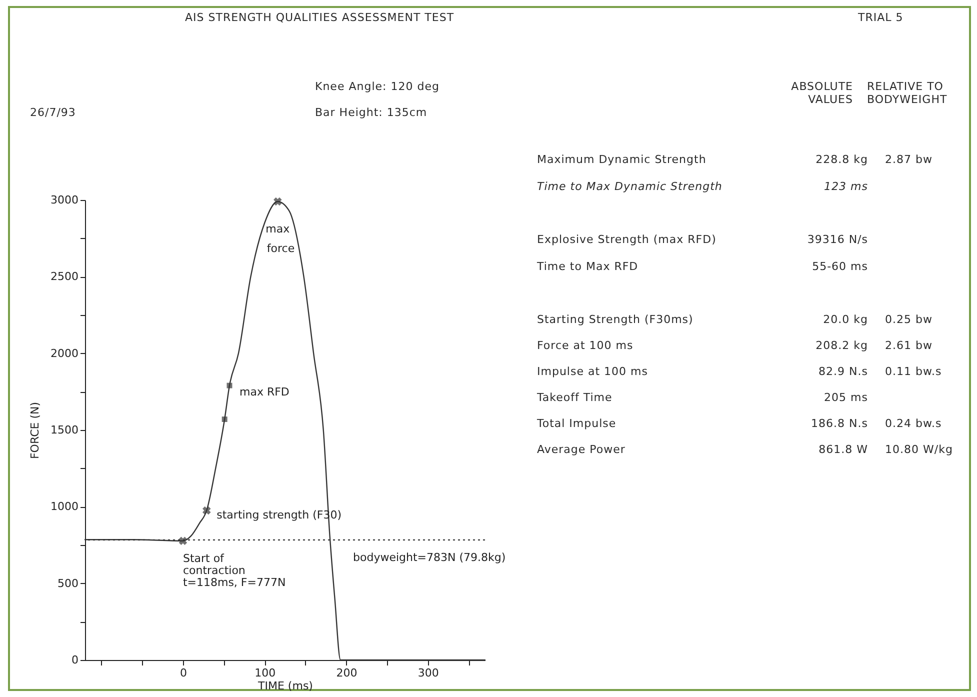  What do you see at coordinates (319, 17) in the screenshot?
I see `chart-title: AIS STRENGTH QUALITIES ASSESSMENT TEST` at bounding box center [319, 17].